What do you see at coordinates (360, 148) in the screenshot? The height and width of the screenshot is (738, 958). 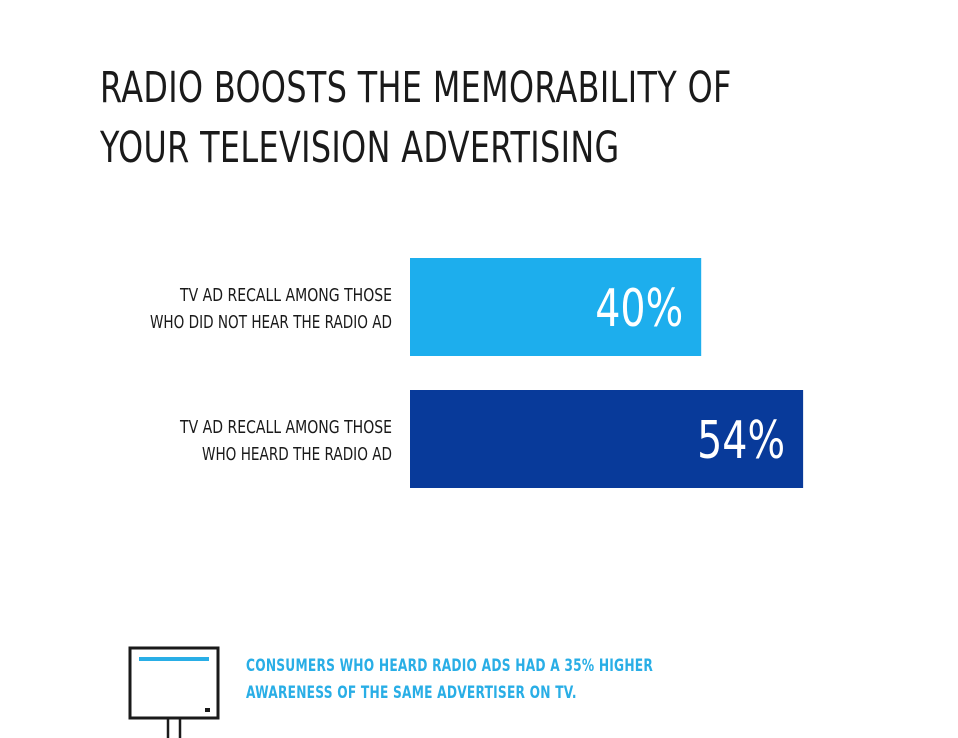 I see `chart-title-line-2: YOUR TELEVISION ADVERTISING` at bounding box center [360, 148].